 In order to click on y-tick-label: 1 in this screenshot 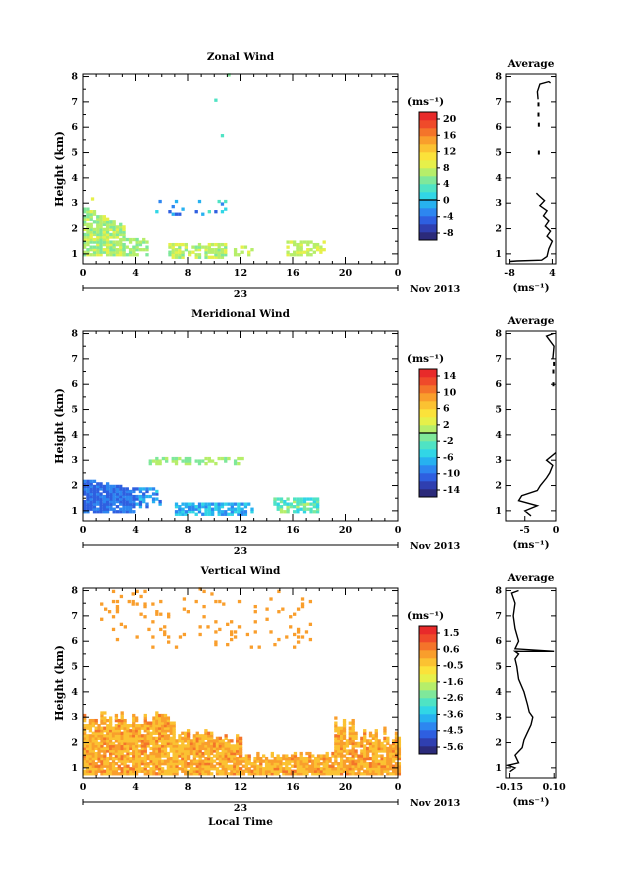, I will do `click(74, 254)`.